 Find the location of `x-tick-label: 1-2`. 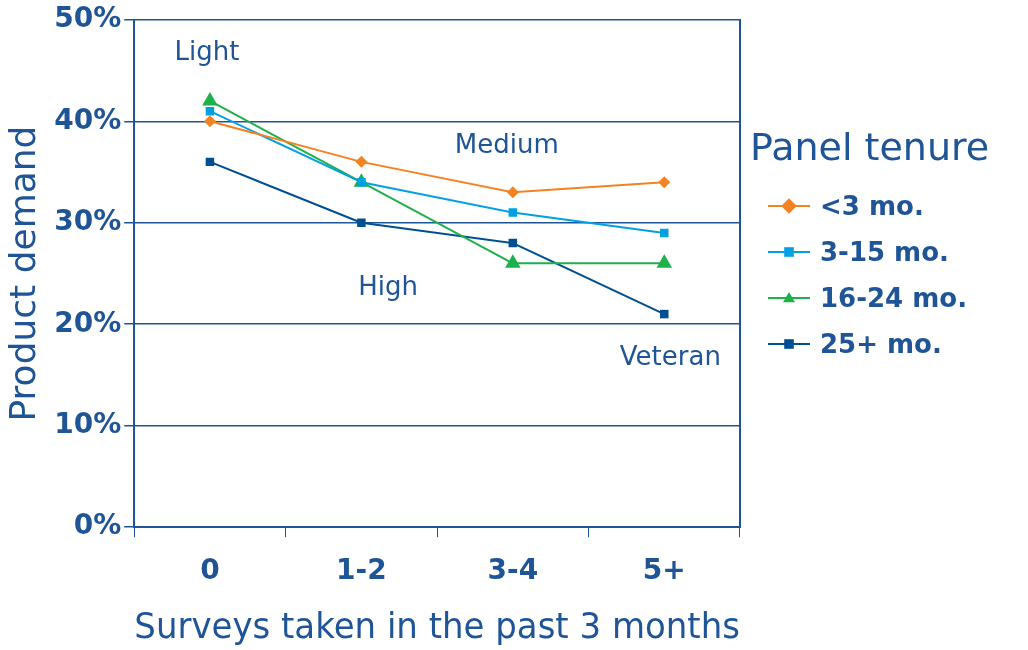

x-tick-label: 1-2 is located at coordinates (361, 570).